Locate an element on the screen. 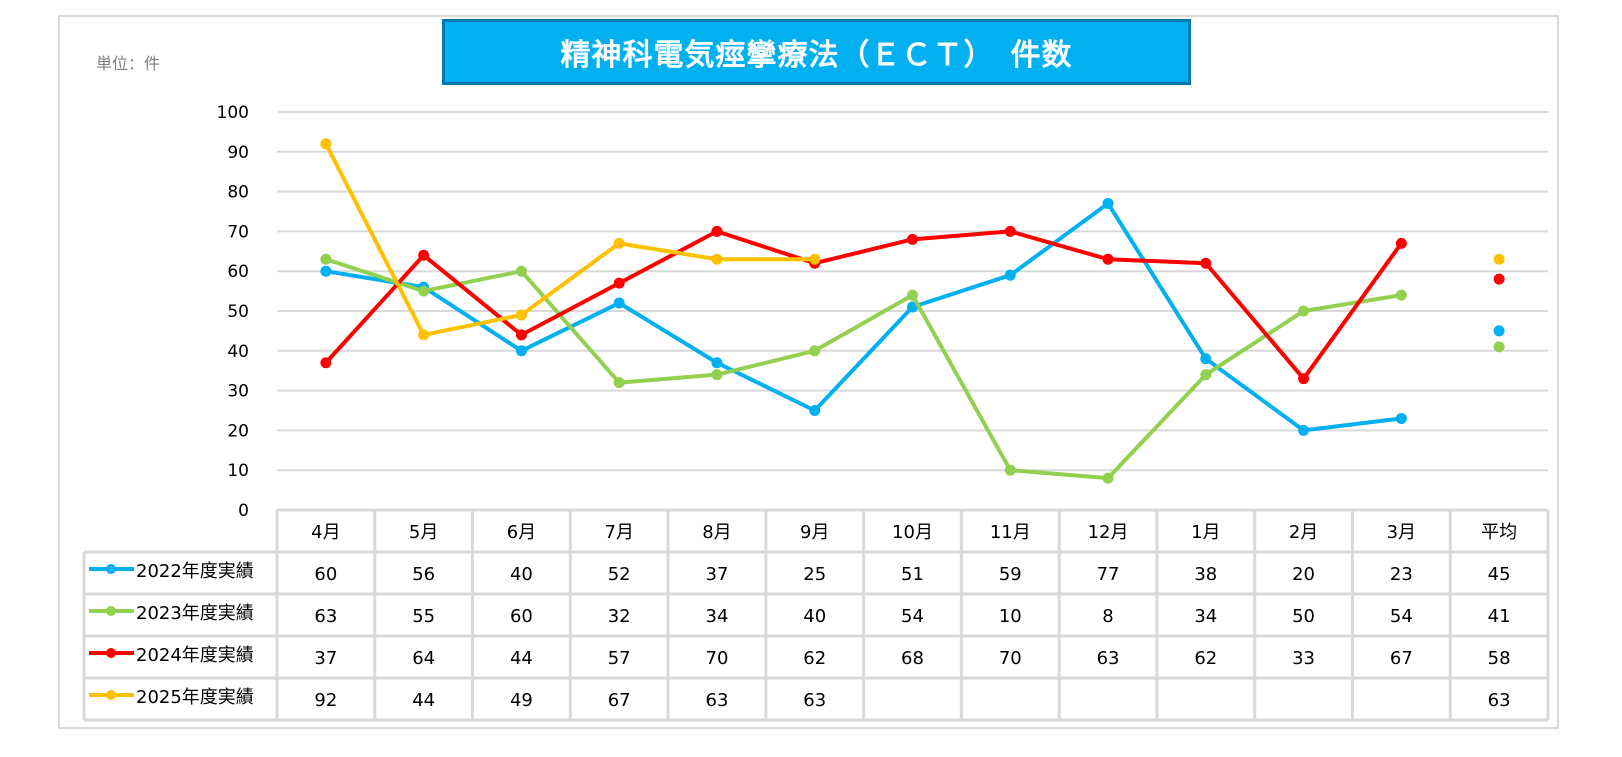 The height and width of the screenshot is (757, 1622). legend-label: 2023年度実績 is located at coordinates (195, 613).